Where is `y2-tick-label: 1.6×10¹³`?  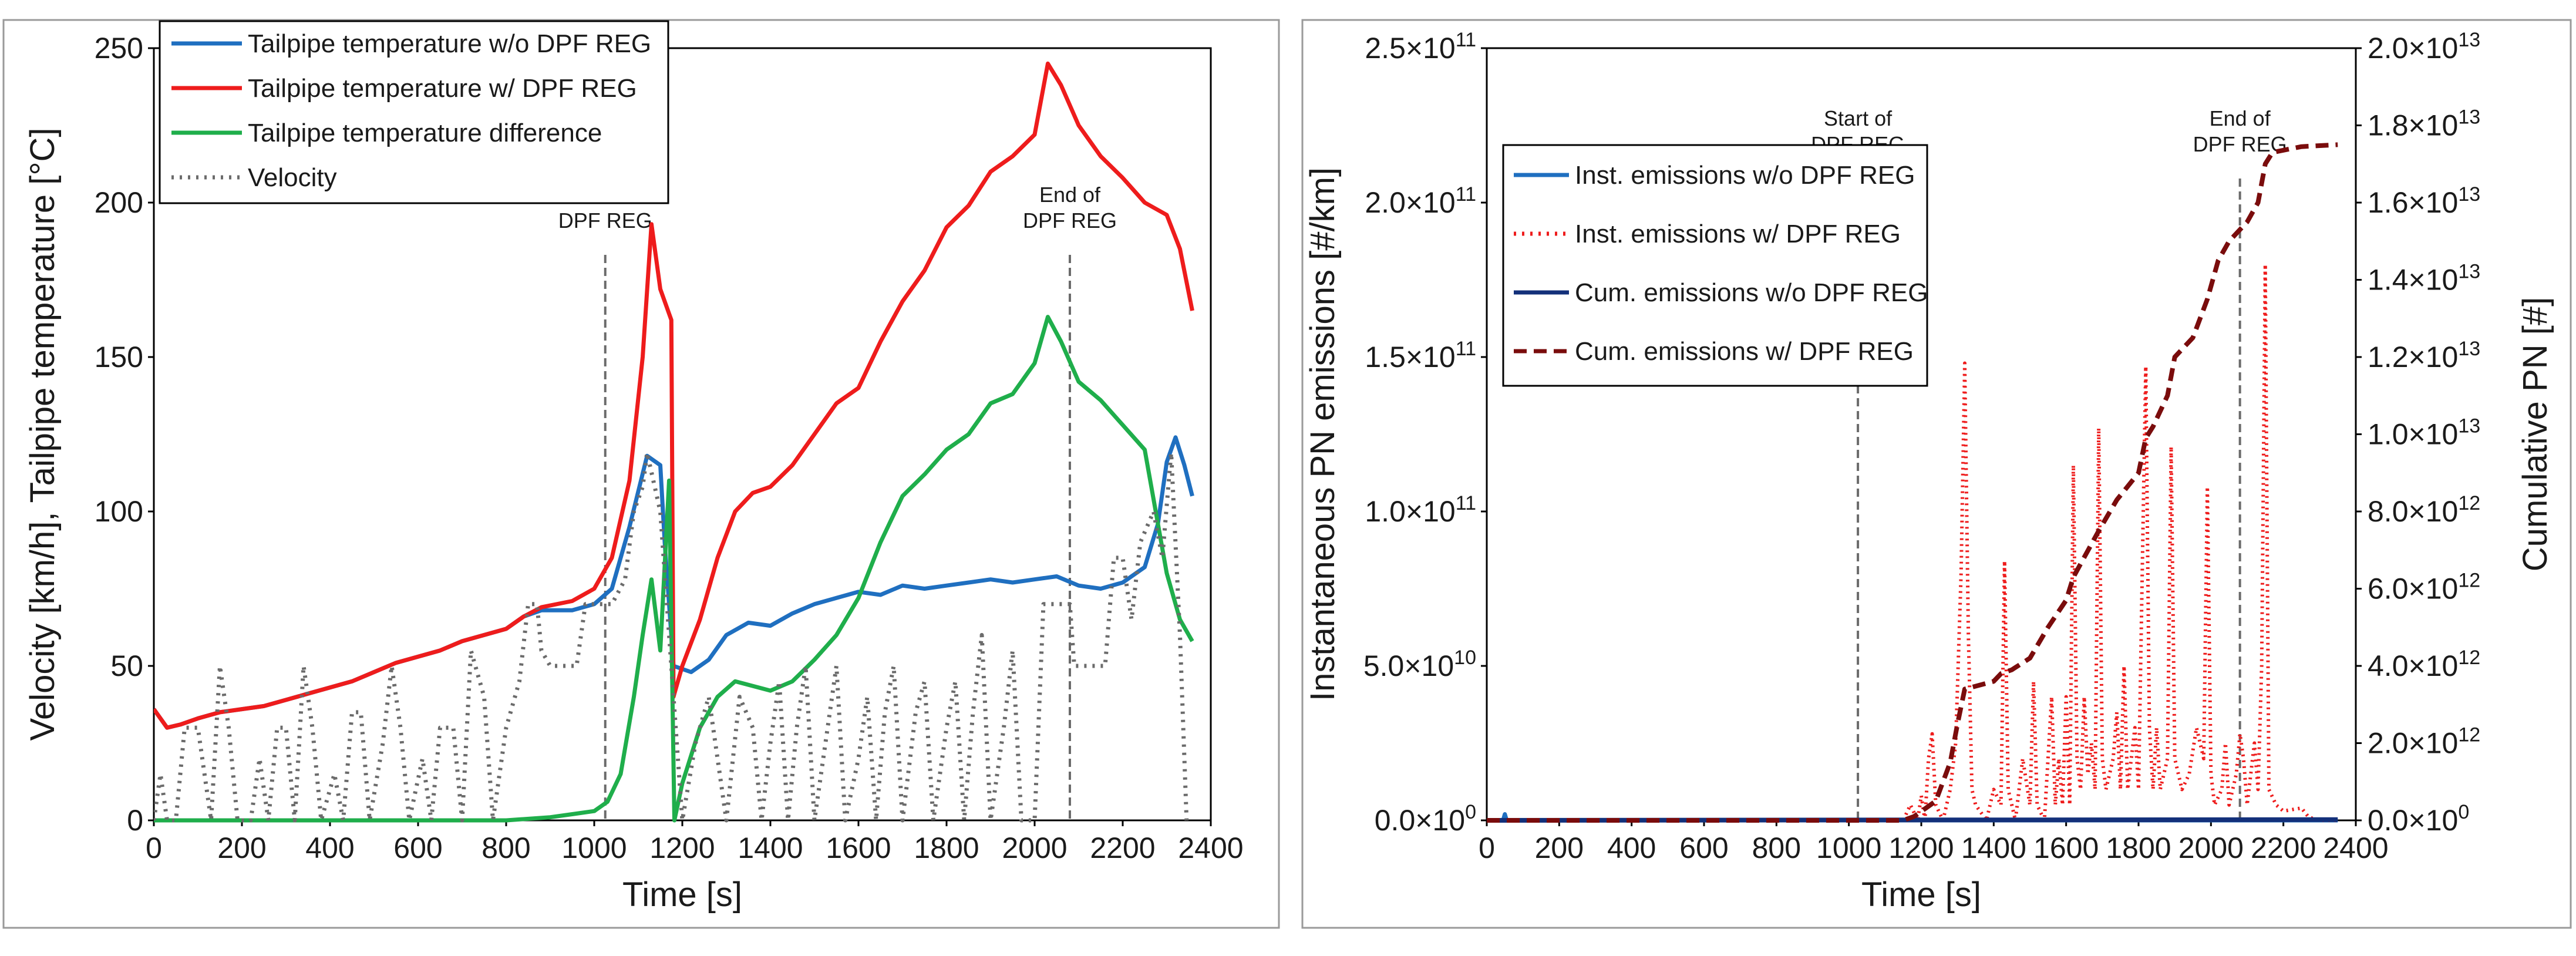 y2-tick-label: 1.6×10¹³ is located at coordinates (2424, 201).